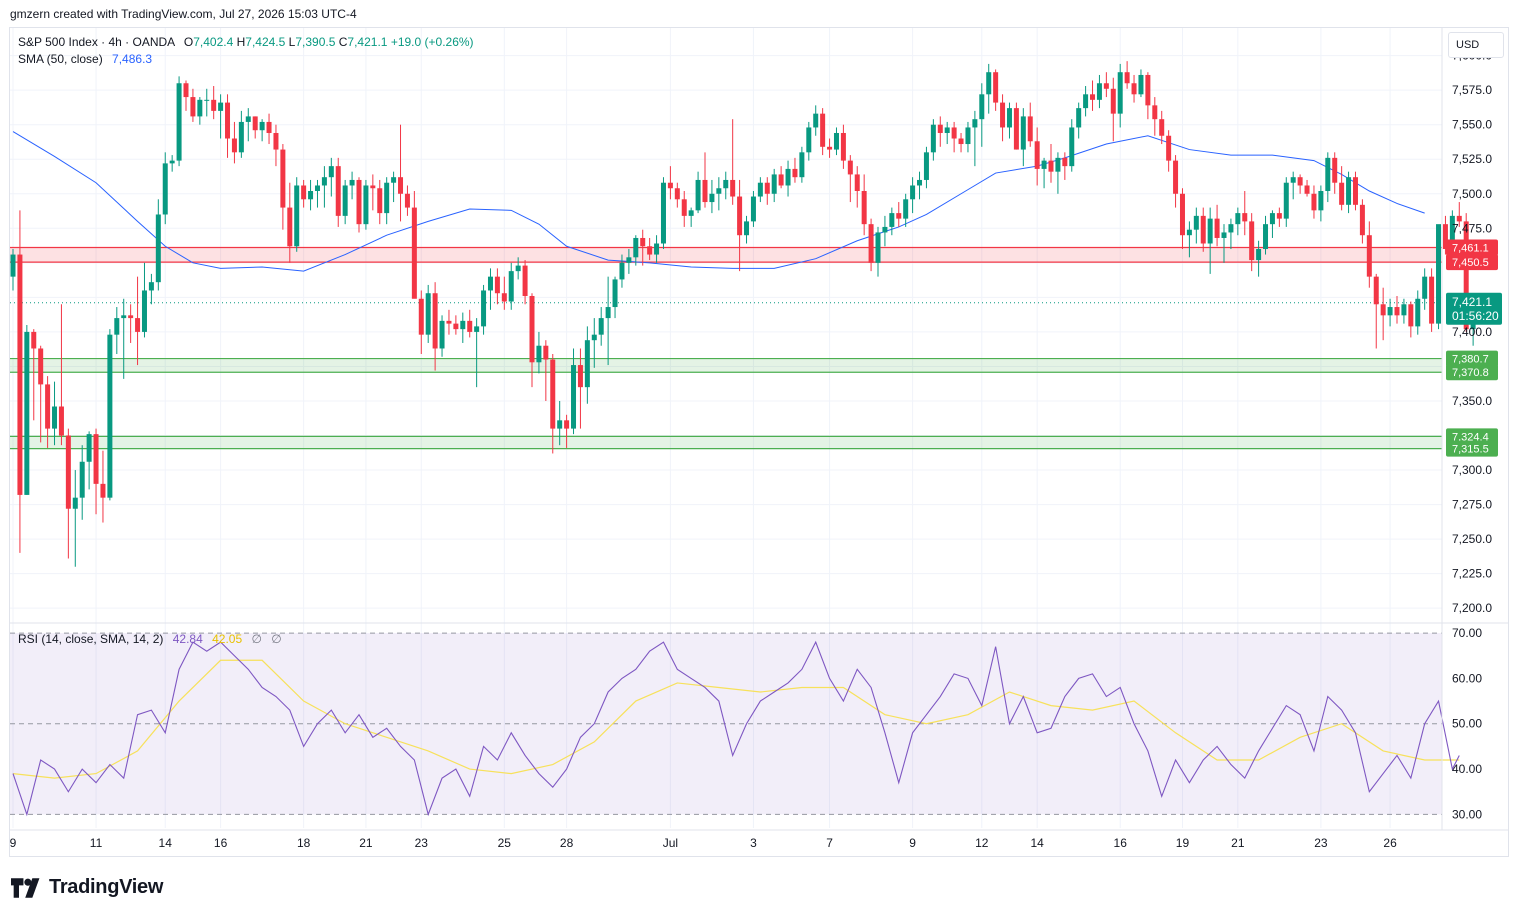 The image size is (1519, 917). Describe the element at coordinates (1472, 332) in the screenshot. I see `price-tick-label: 7,400.0` at that location.